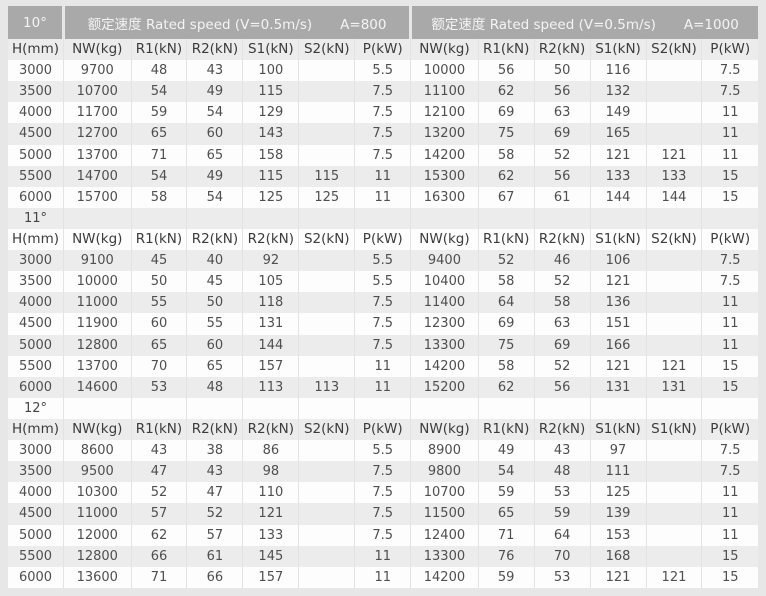 The height and width of the screenshot is (596, 766). What do you see at coordinates (158, 239) in the screenshot?
I see `column-header: R1(kN)` at bounding box center [158, 239].